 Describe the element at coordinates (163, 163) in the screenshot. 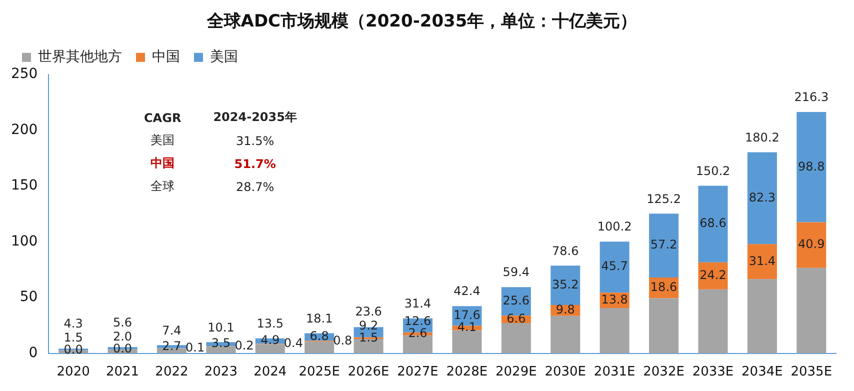

I see `annotation: 中国` at that location.